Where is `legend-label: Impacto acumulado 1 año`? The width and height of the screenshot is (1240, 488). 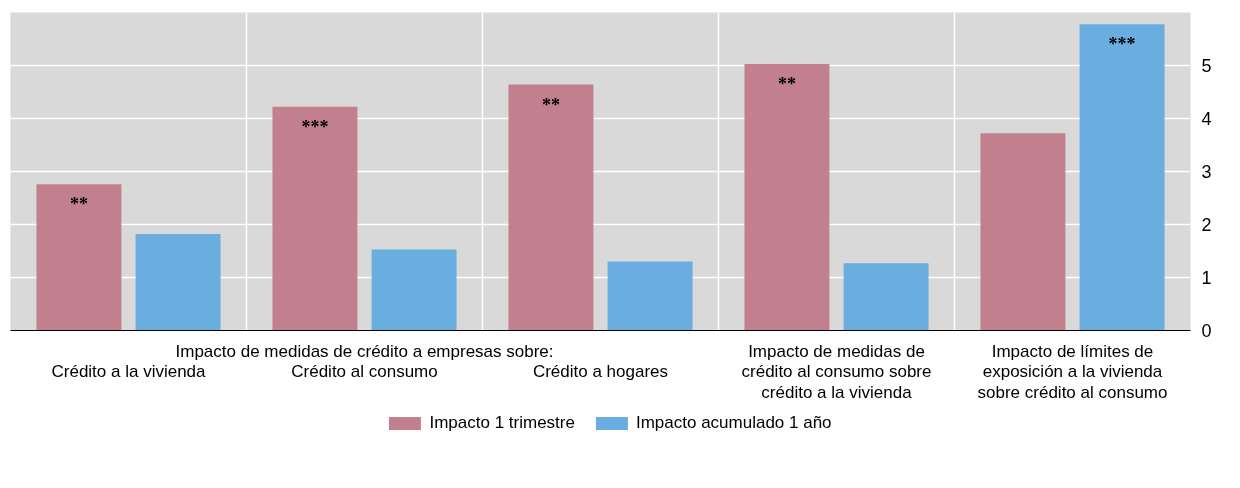 legend-label: Impacto acumulado 1 año is located at coordinates (733, 423).